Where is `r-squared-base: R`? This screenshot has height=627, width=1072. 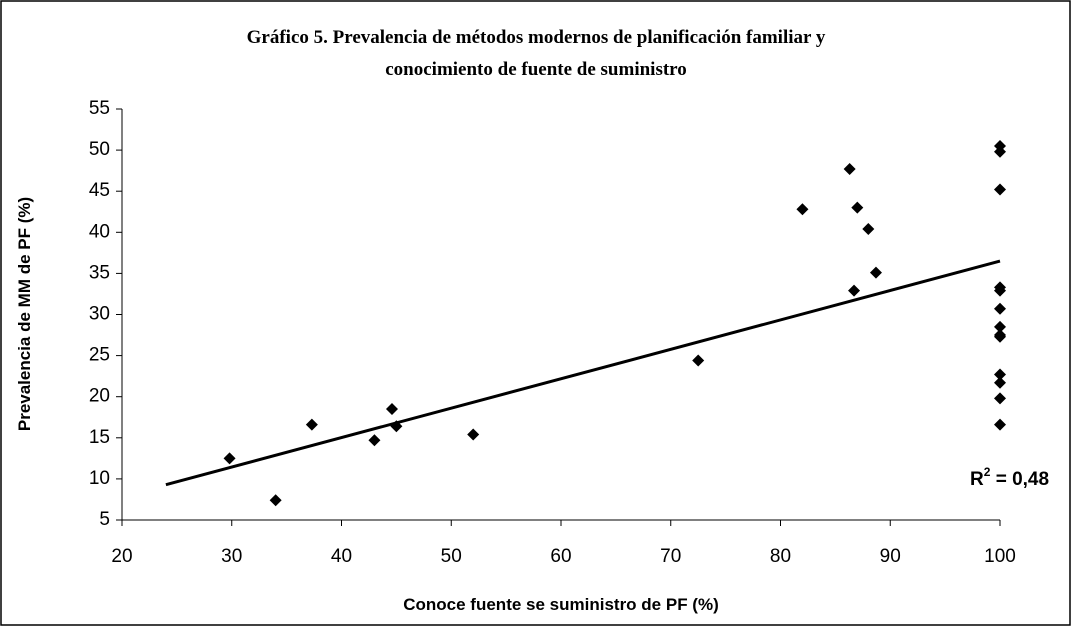 r-squared-base: R is located at coordinates (977, 479).